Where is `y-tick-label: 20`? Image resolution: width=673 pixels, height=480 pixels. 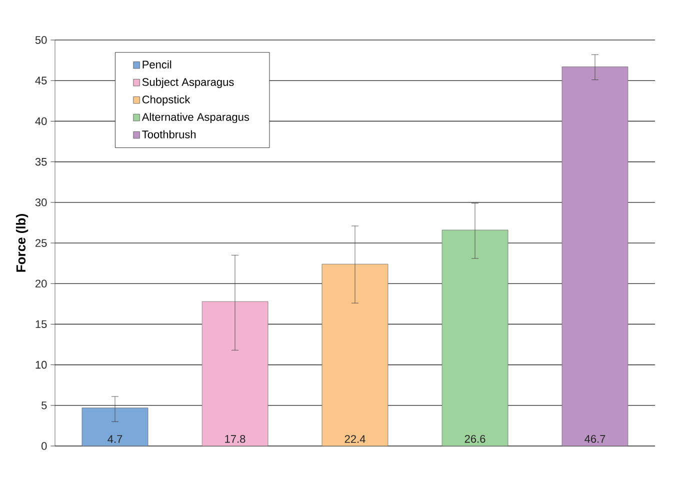
y-tick-label: 20 is located at coordinates (41, 284).